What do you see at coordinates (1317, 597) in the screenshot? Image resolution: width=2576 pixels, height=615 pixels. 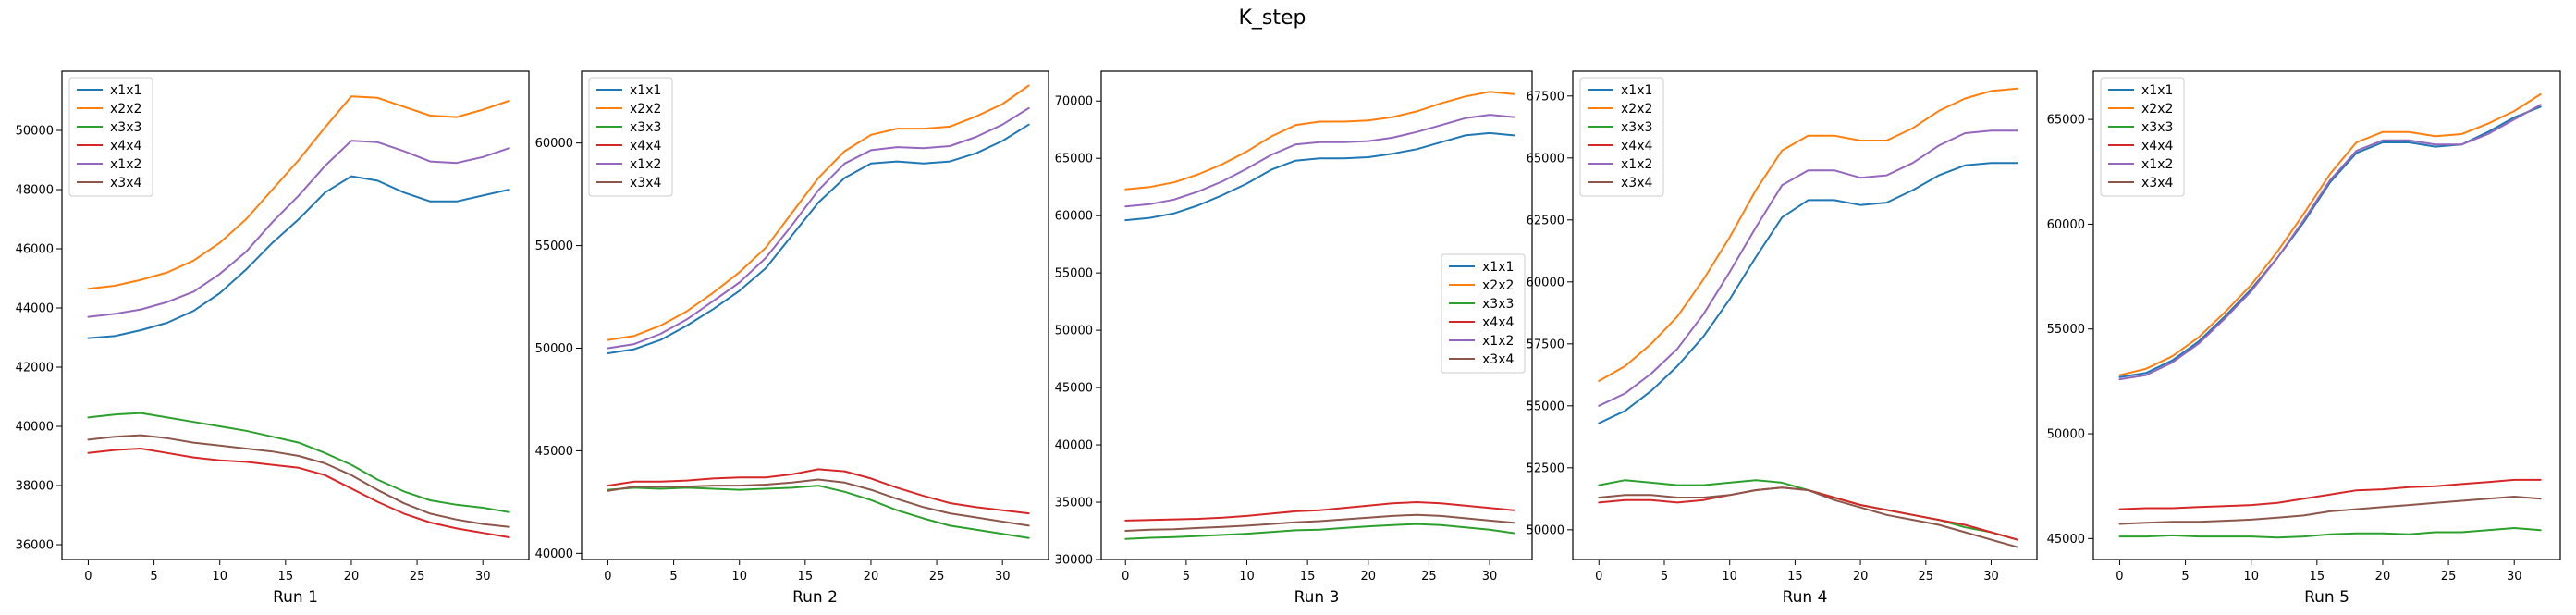 I see `x-axis-label: Run 3` at bounding box center [1317, 597].